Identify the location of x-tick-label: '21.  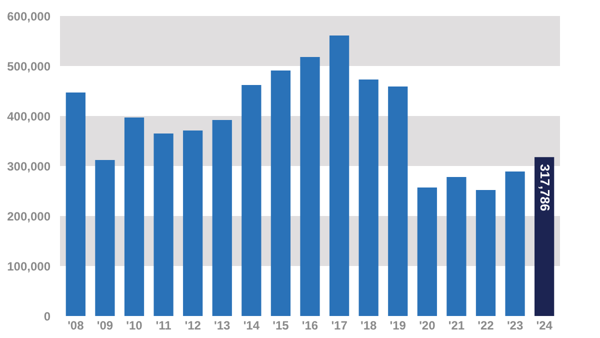
(456, 325).